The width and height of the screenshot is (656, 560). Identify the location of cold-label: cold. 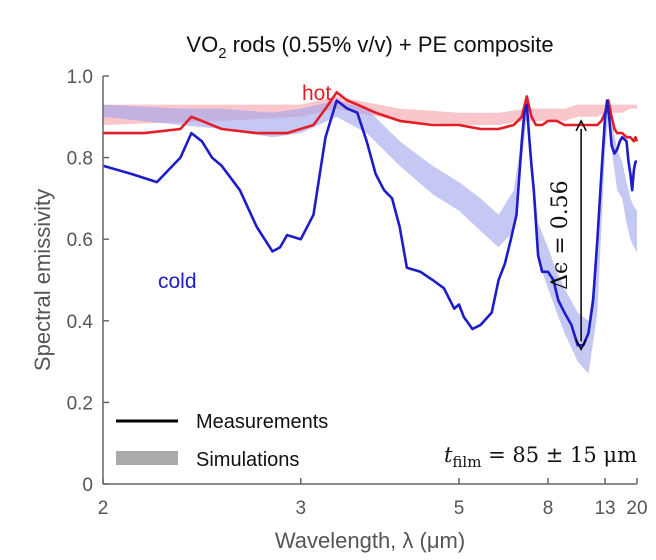
(177, 281).